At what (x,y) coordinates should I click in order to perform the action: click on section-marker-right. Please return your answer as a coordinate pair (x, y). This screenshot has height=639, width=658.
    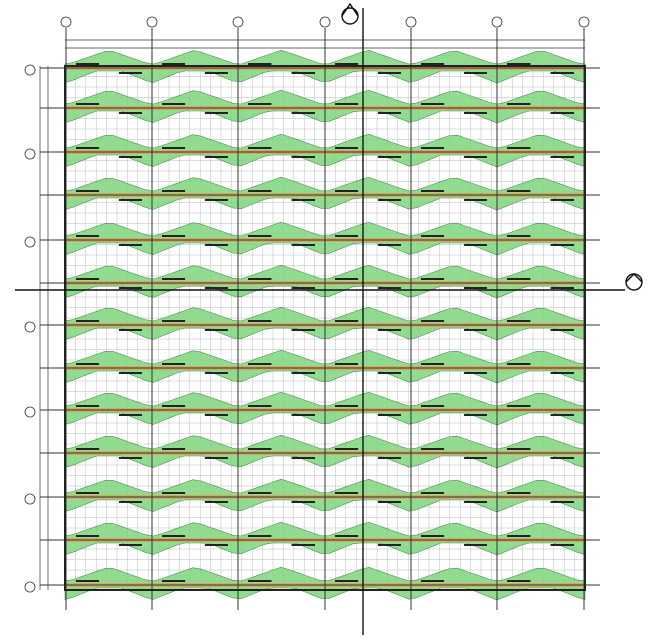
    Looking at the image, I should click on (634, 282).